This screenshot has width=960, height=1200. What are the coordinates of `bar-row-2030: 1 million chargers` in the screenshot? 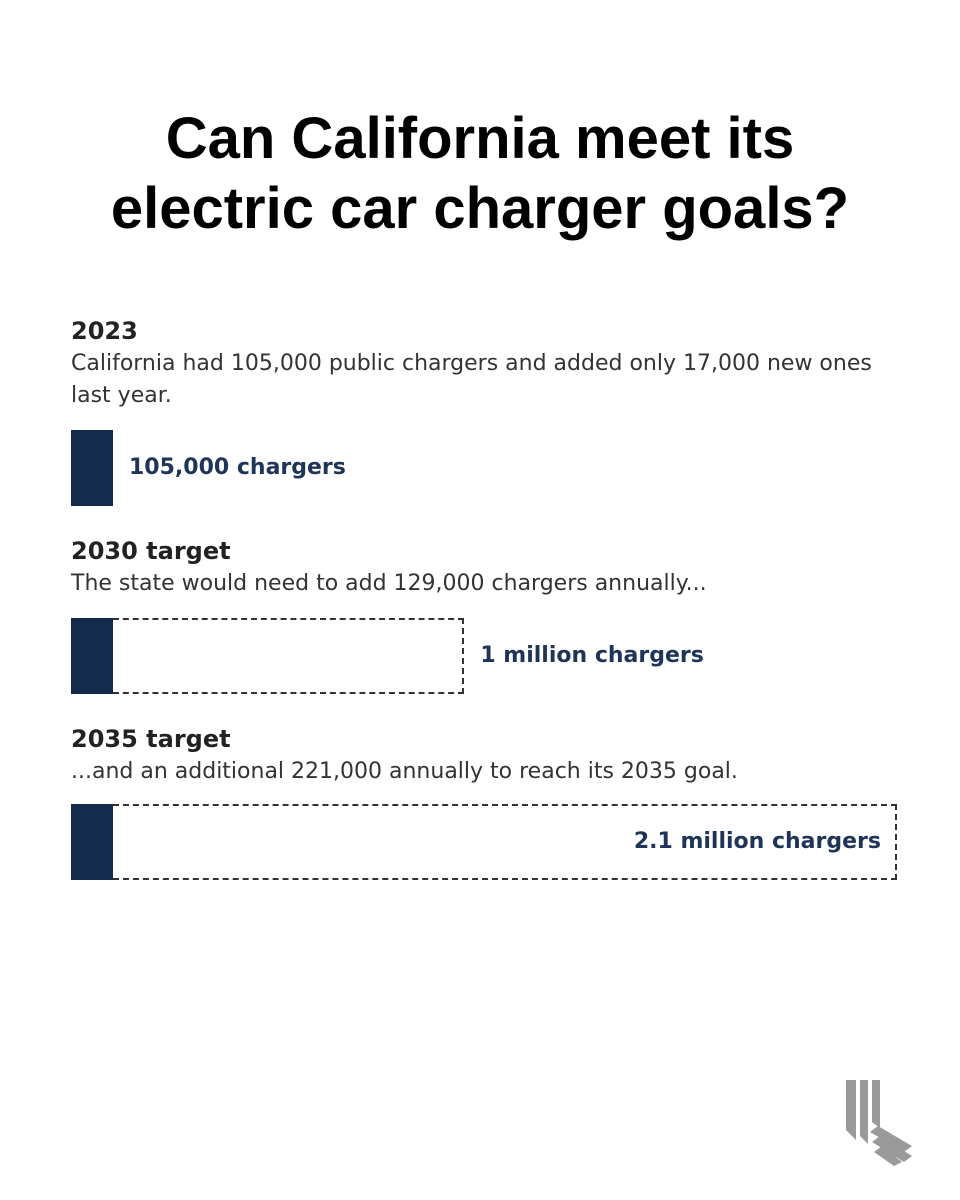 It's located at (491, 656).